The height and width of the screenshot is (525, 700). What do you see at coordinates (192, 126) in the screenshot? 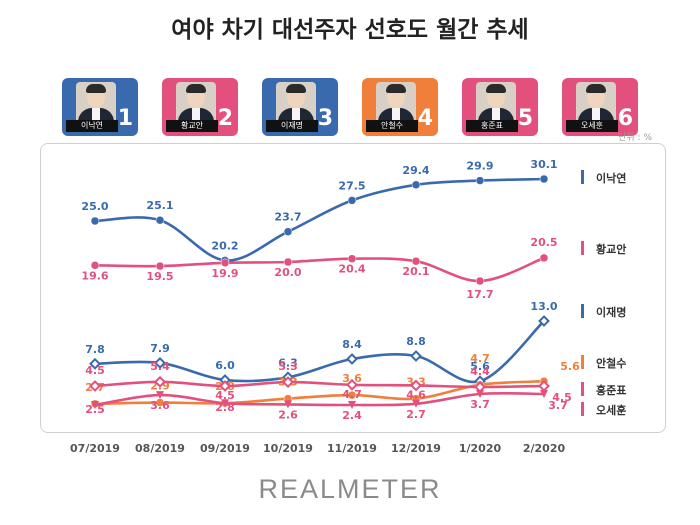
I see `candidate-name: 황교안` at bounding box center [192, 126].